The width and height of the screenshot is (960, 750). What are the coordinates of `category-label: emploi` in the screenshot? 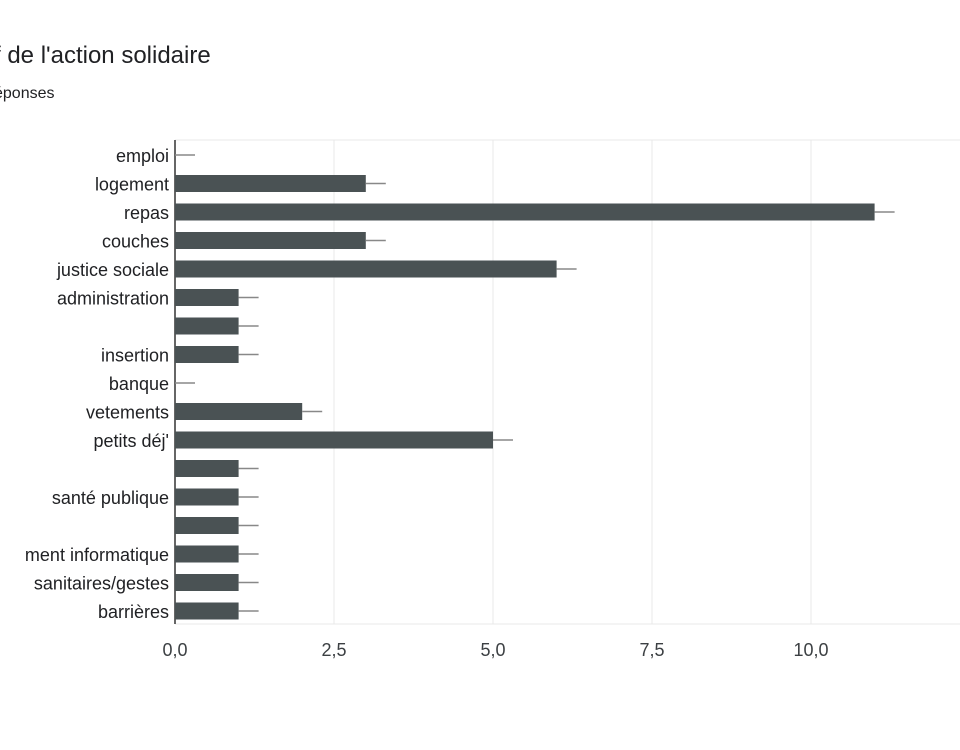 It's located at (142, 156).